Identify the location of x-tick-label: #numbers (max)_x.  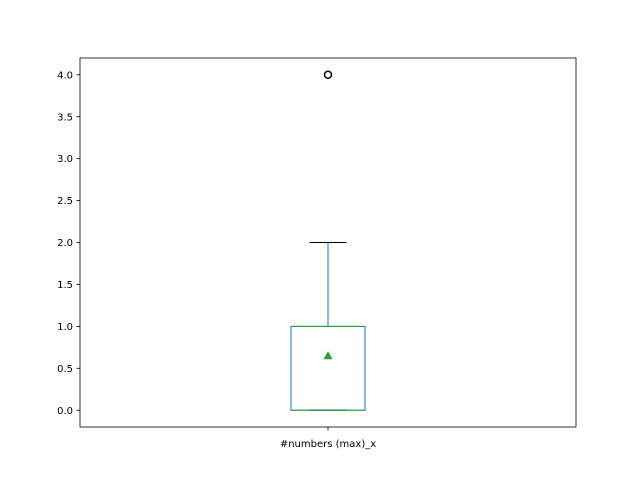
(328, 444).